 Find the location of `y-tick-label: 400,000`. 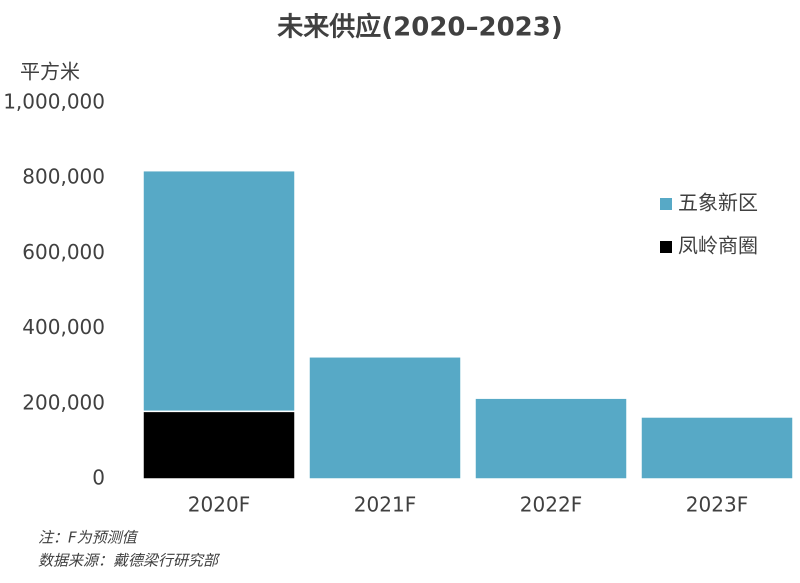

y-tick-label: 400,000 is located at coordinates (63, 327).